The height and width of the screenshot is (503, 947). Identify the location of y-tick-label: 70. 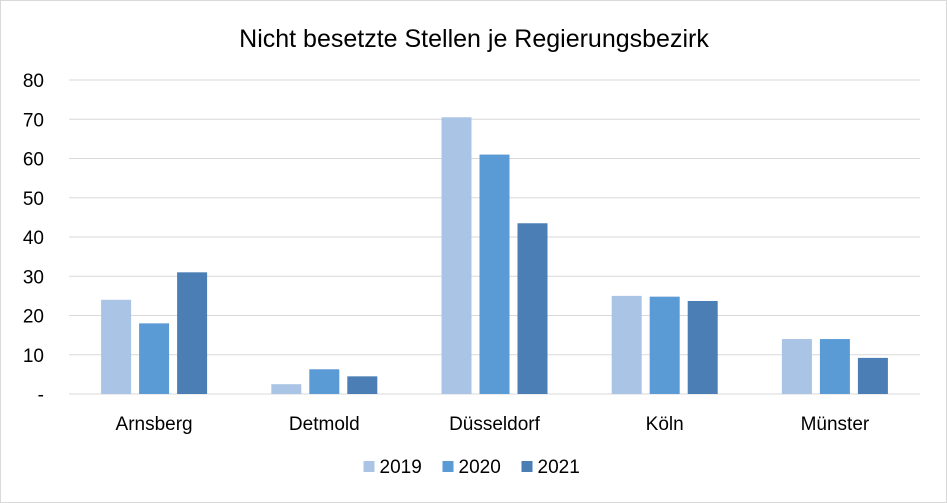
(33, 120).